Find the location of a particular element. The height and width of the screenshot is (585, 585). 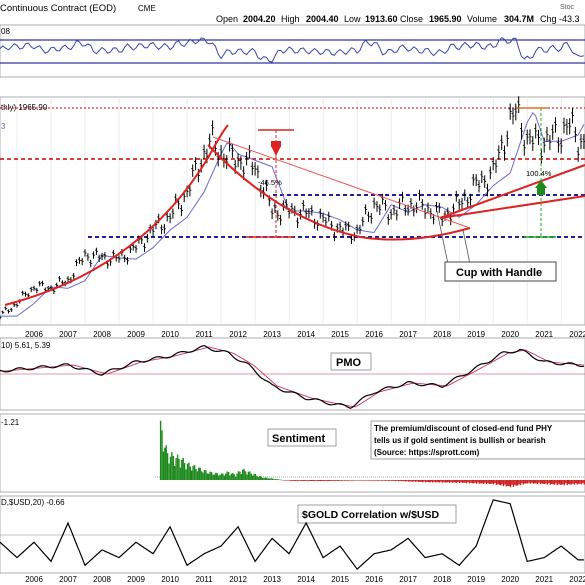

year-tick-label: 2007 is located at coordinates (68, 334).